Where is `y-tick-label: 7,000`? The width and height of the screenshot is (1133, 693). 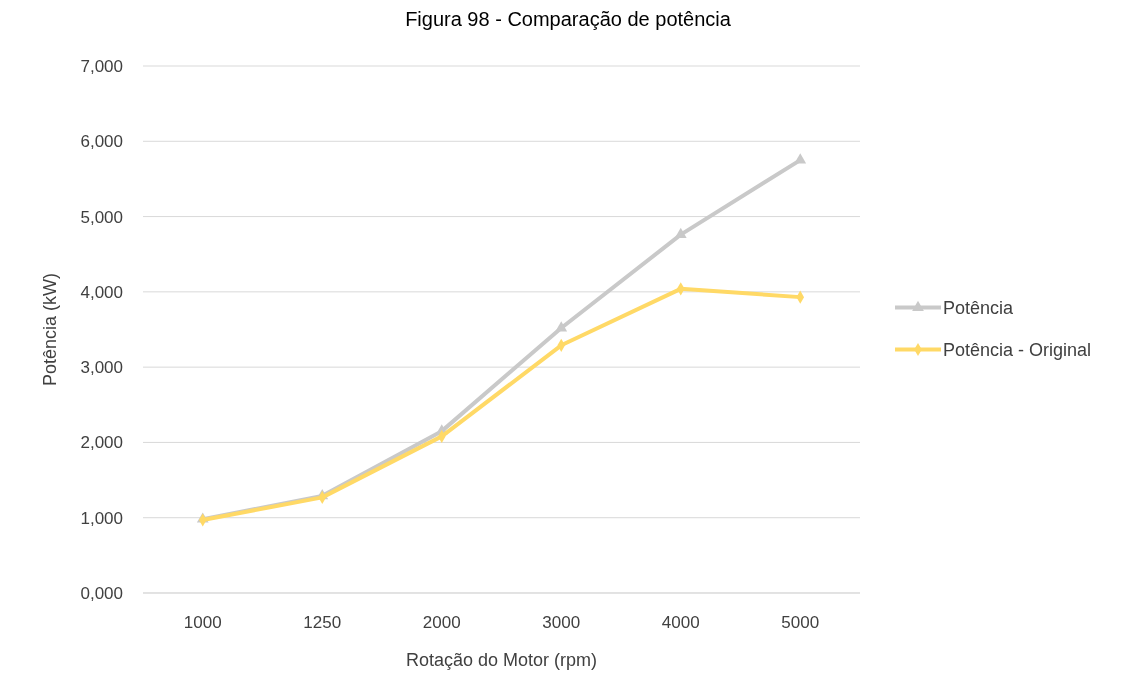
y-tick-label: 7,000 is located at coordinates (101, 66).